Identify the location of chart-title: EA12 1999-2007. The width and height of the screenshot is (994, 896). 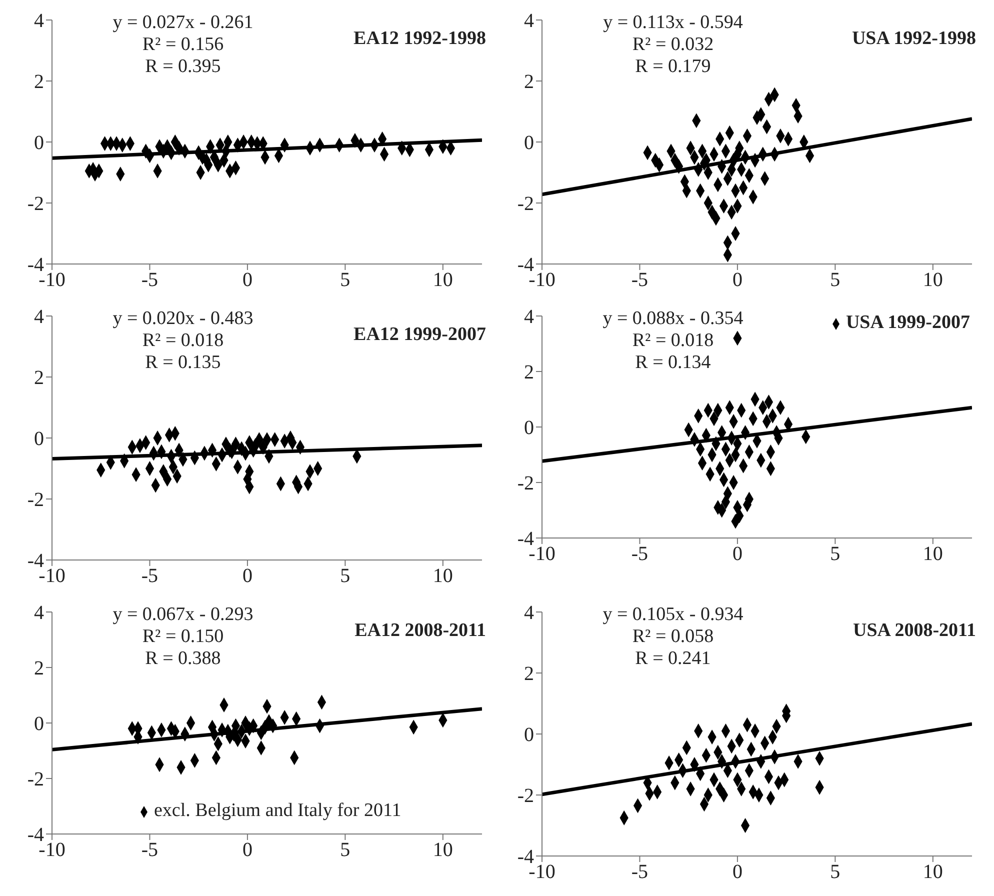
(420, 335).